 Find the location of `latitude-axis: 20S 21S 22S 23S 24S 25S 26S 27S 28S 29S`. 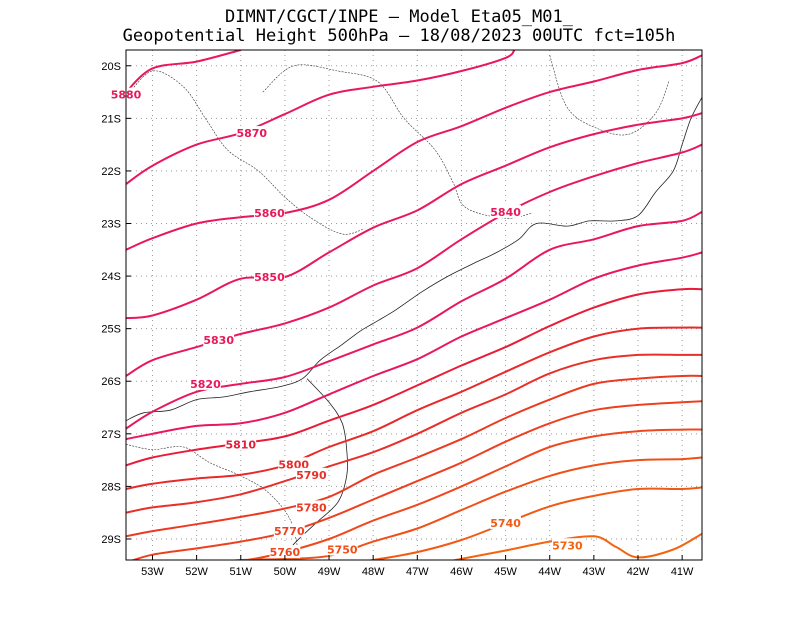

latitude-axis: 20S 21S 22S 23S 24S 25S 26S 27S 28S 29S is located at coordinates (116, 303).